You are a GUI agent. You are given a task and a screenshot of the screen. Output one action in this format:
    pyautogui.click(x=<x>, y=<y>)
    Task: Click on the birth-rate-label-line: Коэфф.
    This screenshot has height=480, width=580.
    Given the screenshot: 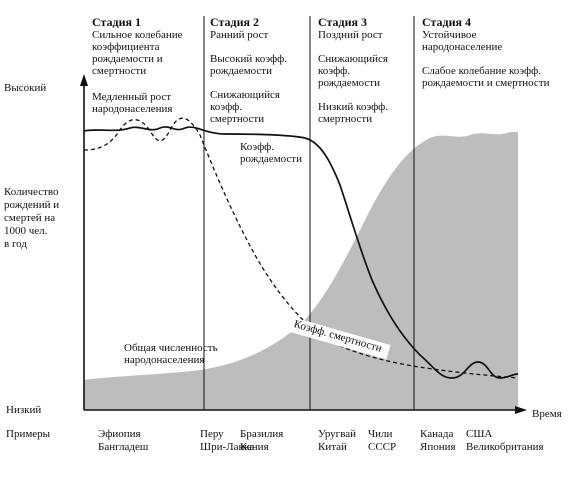 What is the action you would take?
    pyautogui.click(x=257, y=147)
    